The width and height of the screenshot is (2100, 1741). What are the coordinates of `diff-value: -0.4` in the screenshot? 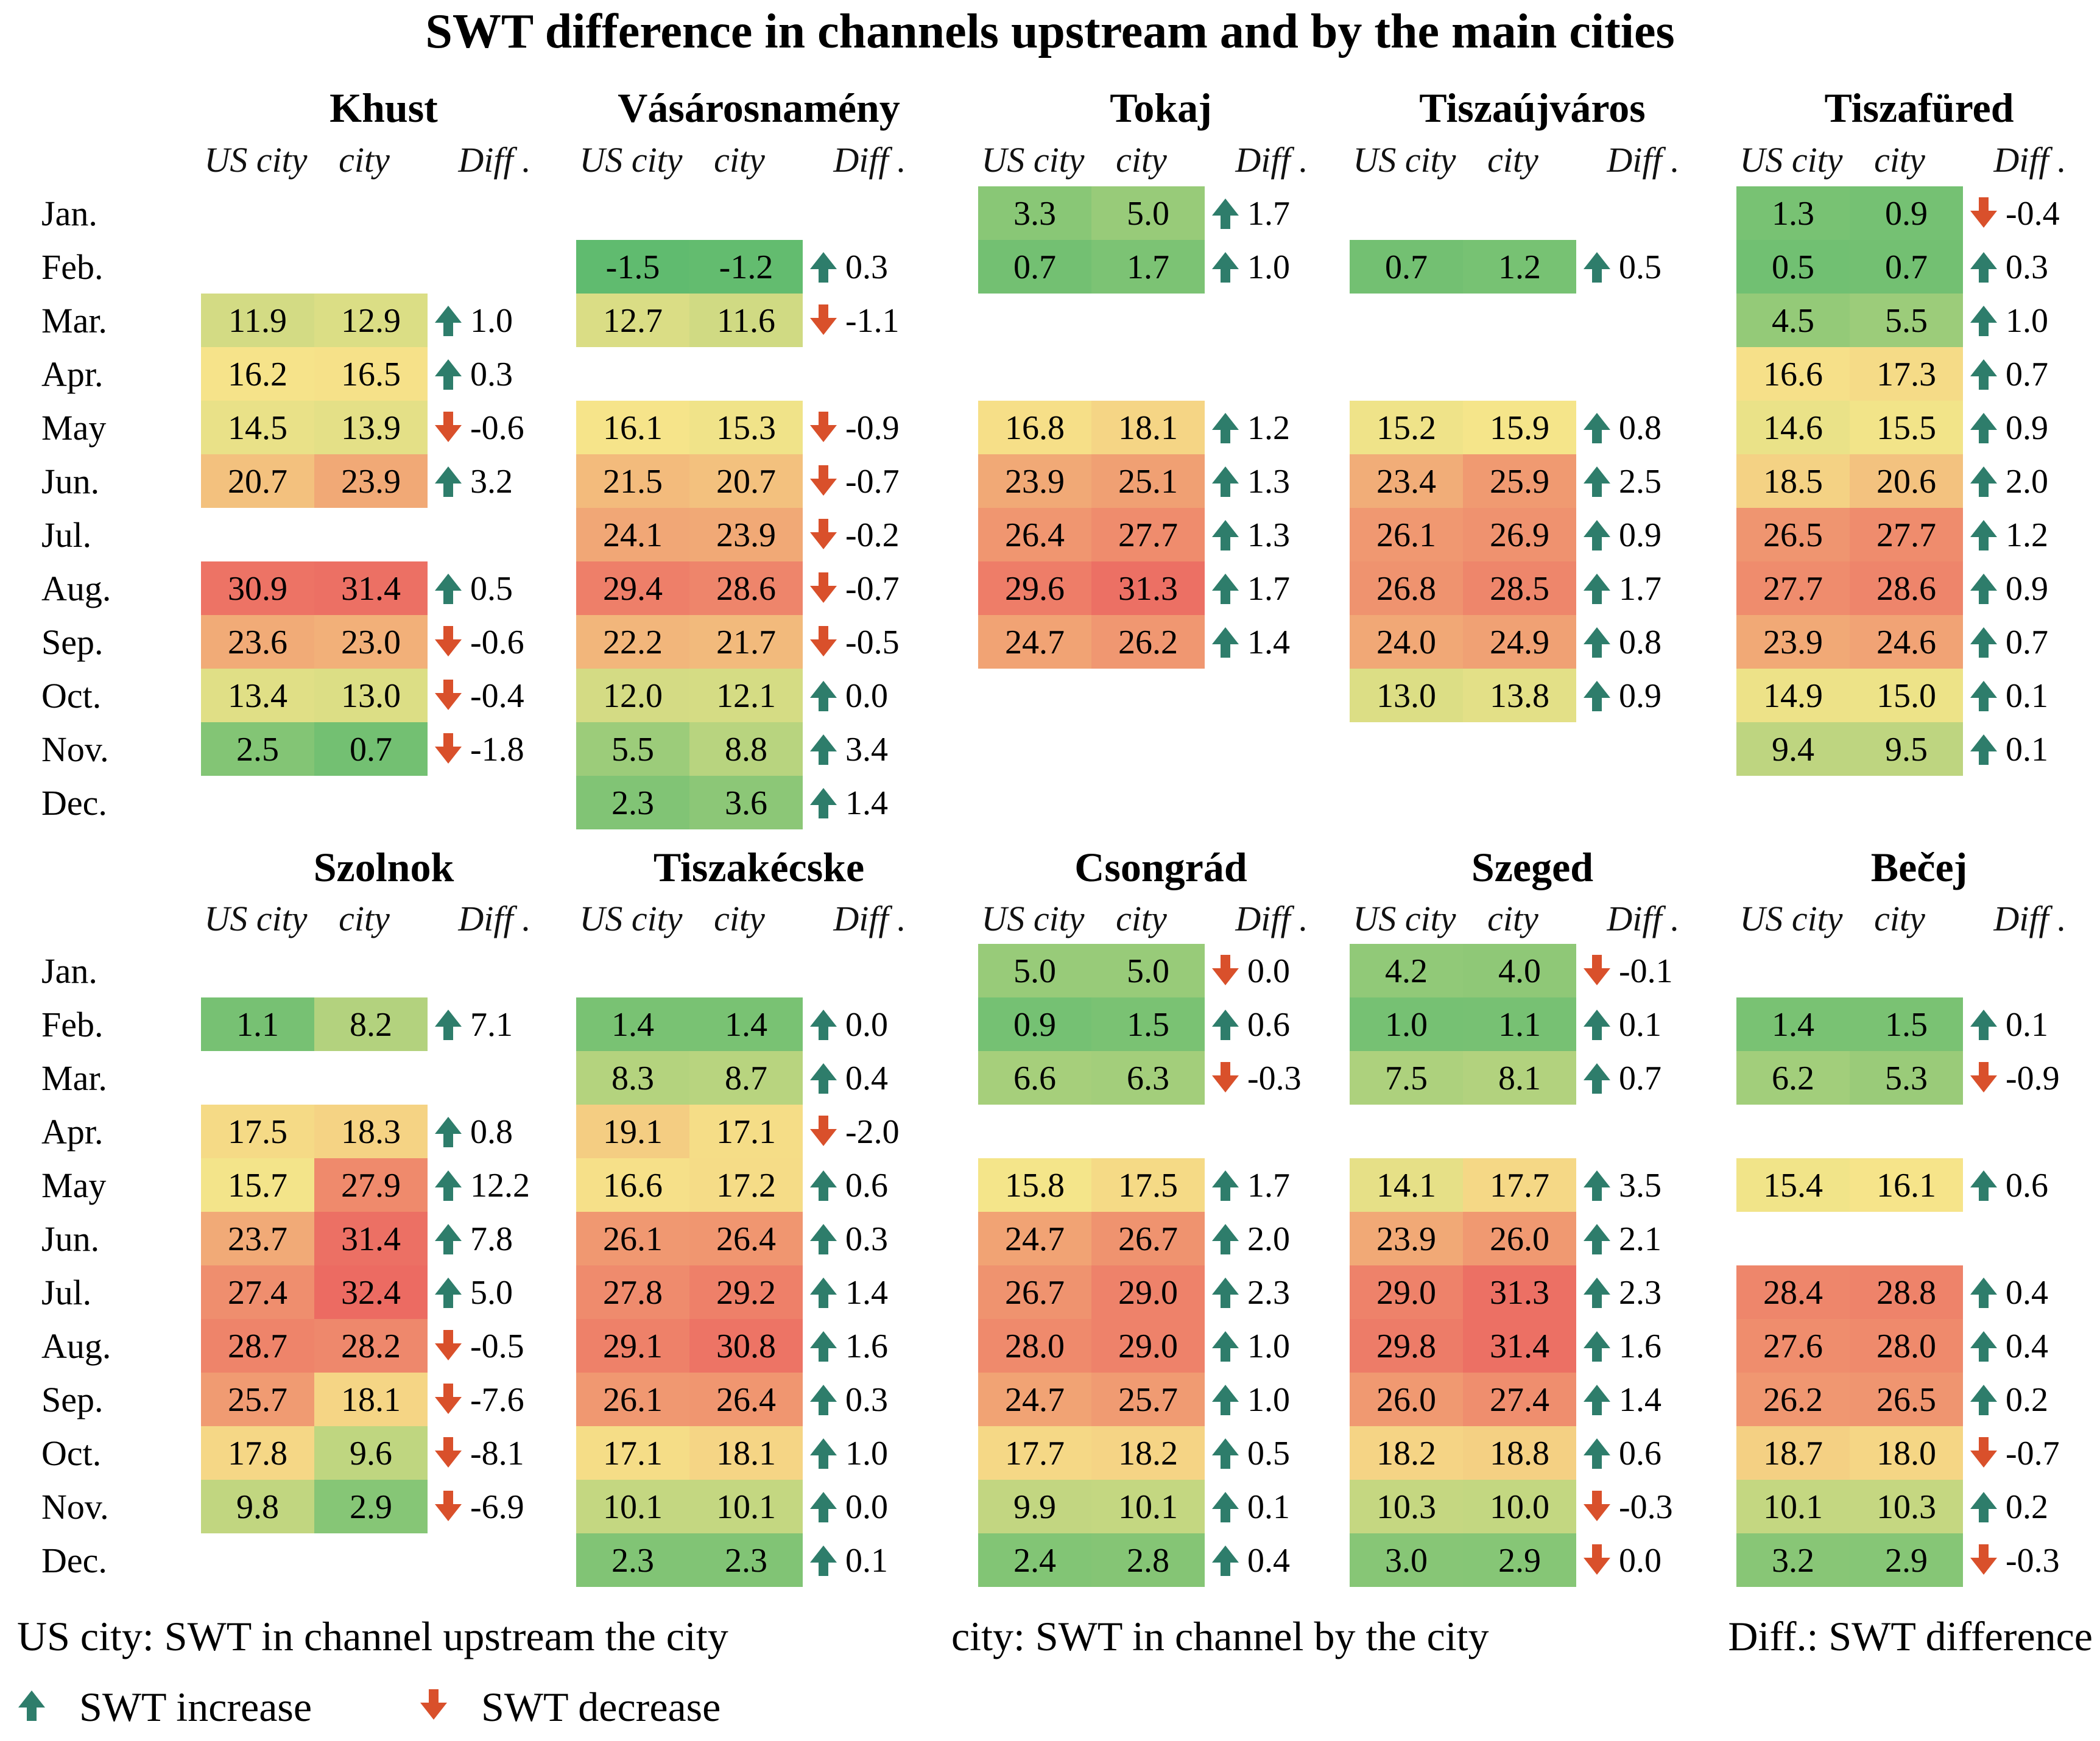 It's located at (2033, 214).